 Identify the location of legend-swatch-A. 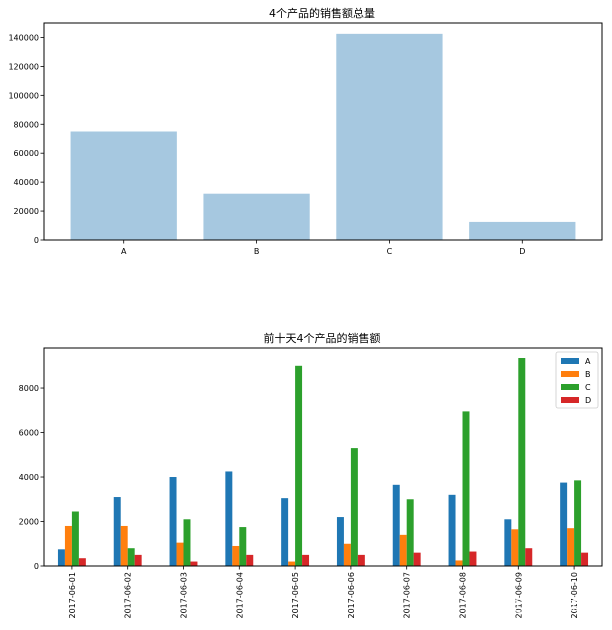
(570, 361).